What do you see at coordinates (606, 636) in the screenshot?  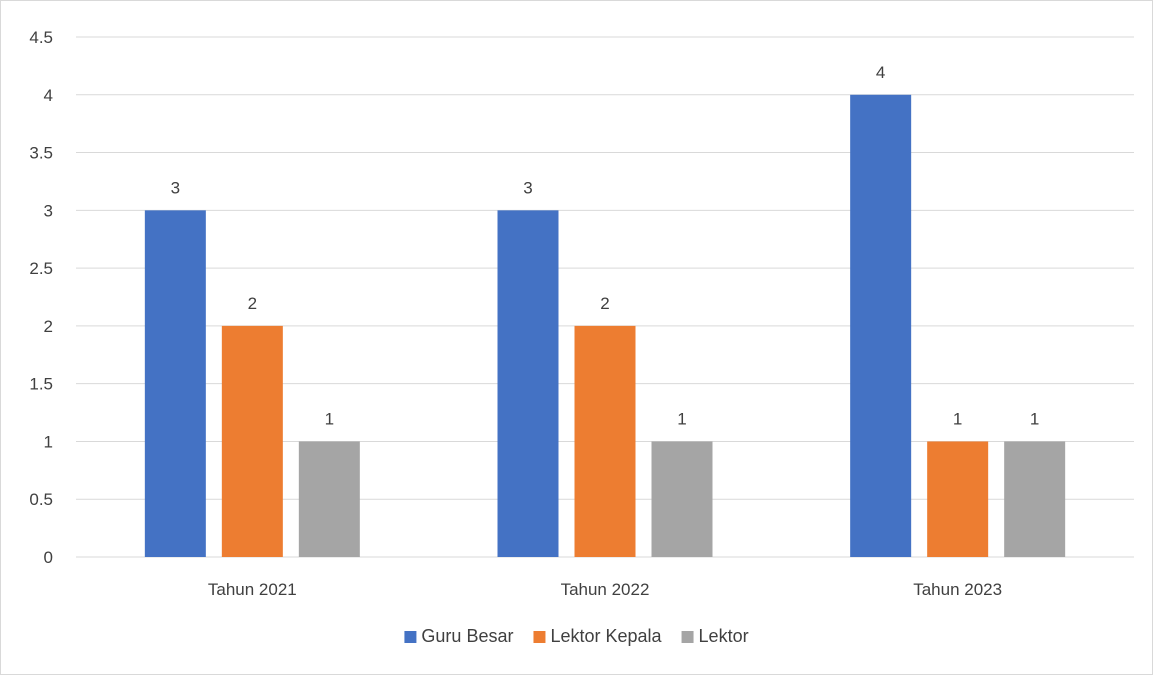 I see `legend-label: Lektor Kepala` at bounding box center [606, 636].